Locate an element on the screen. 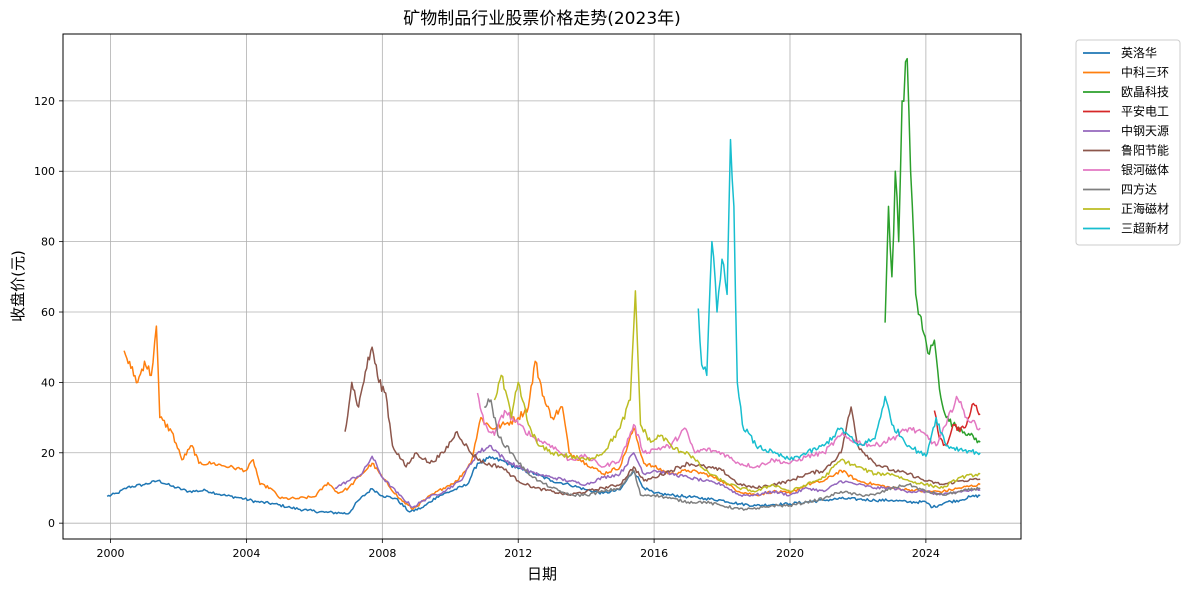  legend-label: 平安电工 is located at coordinates (1145, 111).